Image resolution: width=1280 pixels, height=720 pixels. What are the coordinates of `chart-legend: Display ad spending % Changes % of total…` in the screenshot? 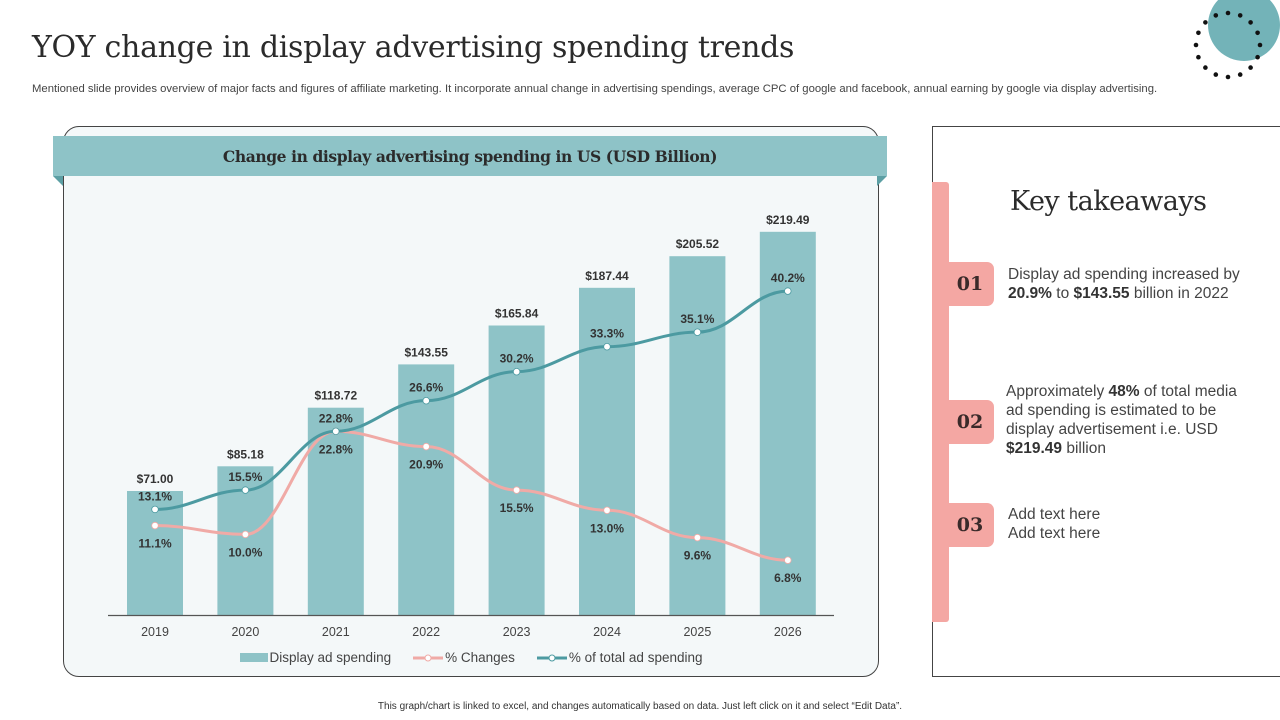 It's located at (471, 657).